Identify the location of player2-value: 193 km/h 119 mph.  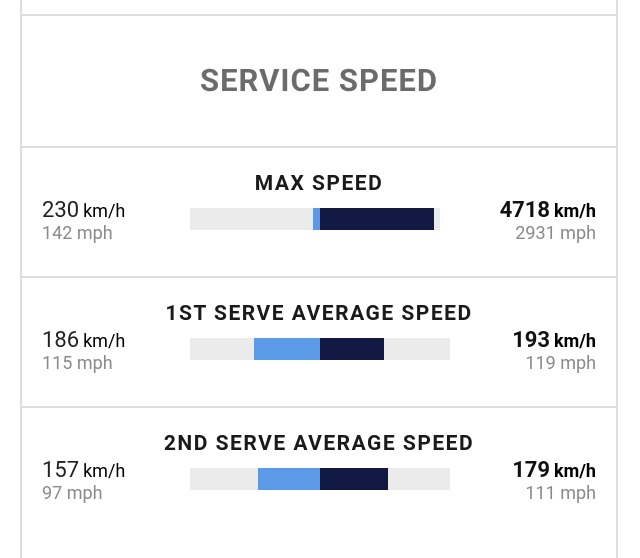
(554, 351).